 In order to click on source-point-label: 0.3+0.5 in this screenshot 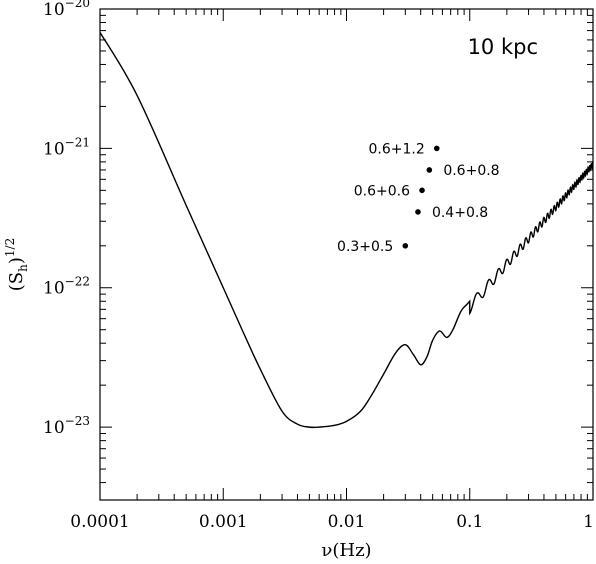, I will do `click(365, 247)`.